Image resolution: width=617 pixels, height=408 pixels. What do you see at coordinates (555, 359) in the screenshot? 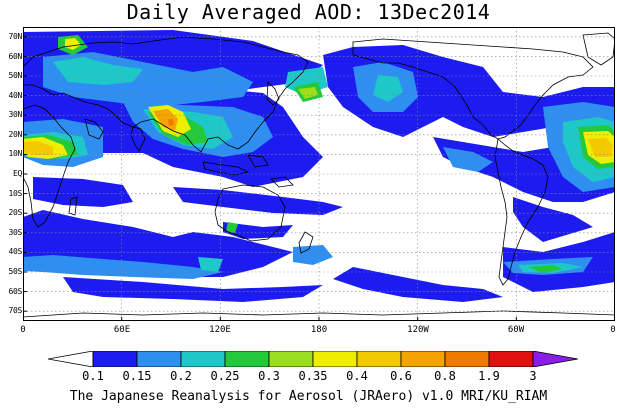
I see `colorbar-segment-high` at bounding box center [555, 359].